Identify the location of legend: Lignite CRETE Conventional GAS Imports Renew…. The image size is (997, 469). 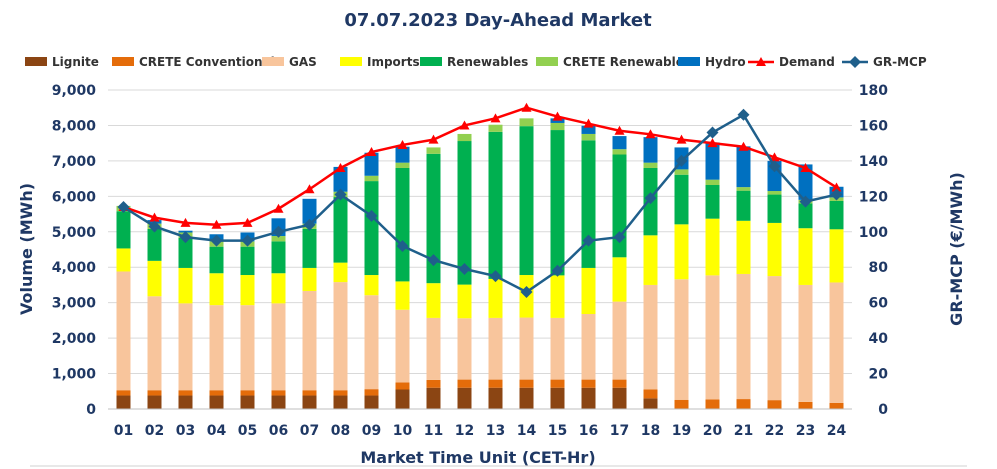
(476, 62).